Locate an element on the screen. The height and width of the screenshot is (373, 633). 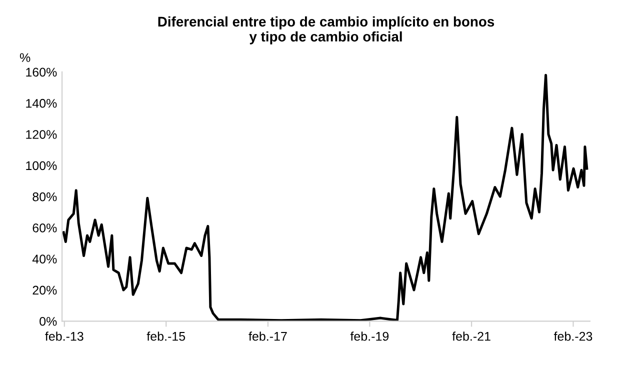
x-tick-label: feb.-17 is located at coordinates (267, 336).